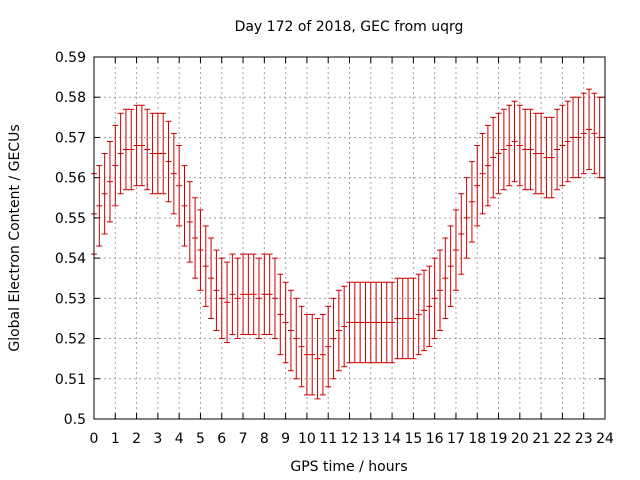 The height and width of the screenshot is (480, 640). I want to click on chart-title: Day 172 of 2018, GEC from uqrg, so click(349, 27).